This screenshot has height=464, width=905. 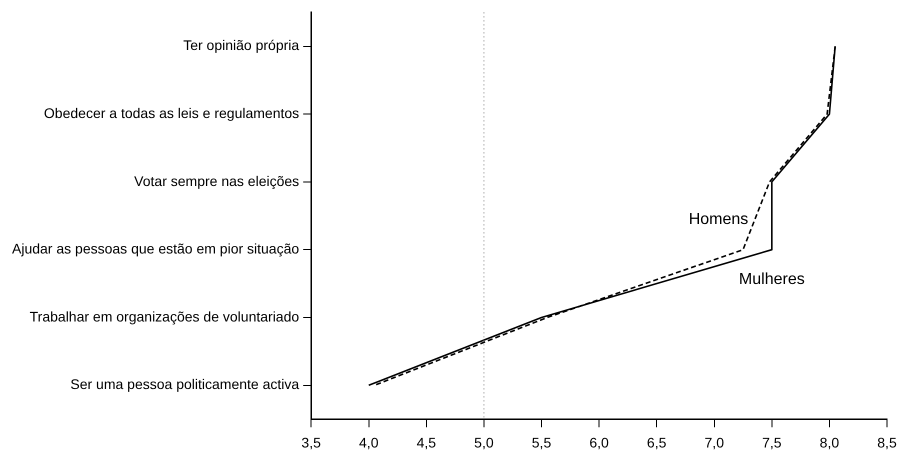 What do you see at coordinates (185, 384) in the screenshot?
I see `y-tick-label: Ser uma pessoa politicamente activa` at bounding box center [185, 384].